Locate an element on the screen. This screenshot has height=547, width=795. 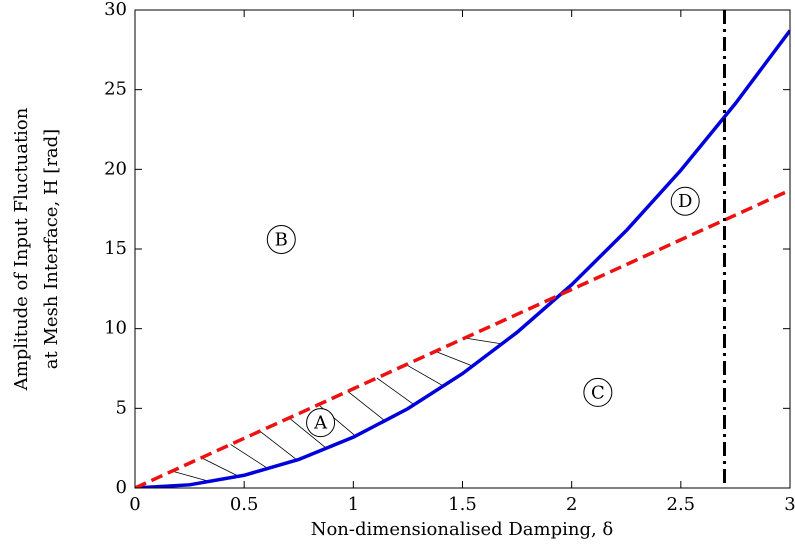
y-tick-label: 25 is located at coordinates (115, 89).